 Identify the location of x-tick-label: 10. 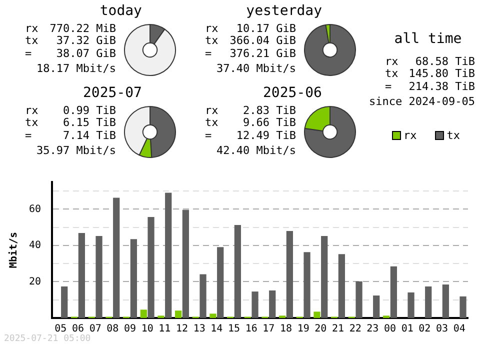
(147, 329).